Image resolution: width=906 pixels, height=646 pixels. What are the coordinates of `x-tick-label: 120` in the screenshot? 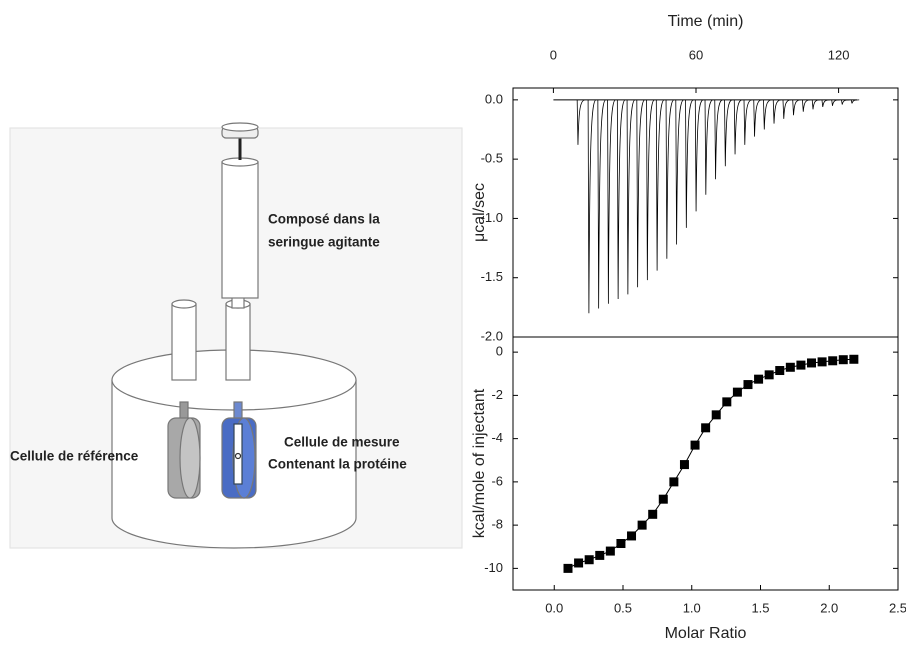 It's located at (839, 54).